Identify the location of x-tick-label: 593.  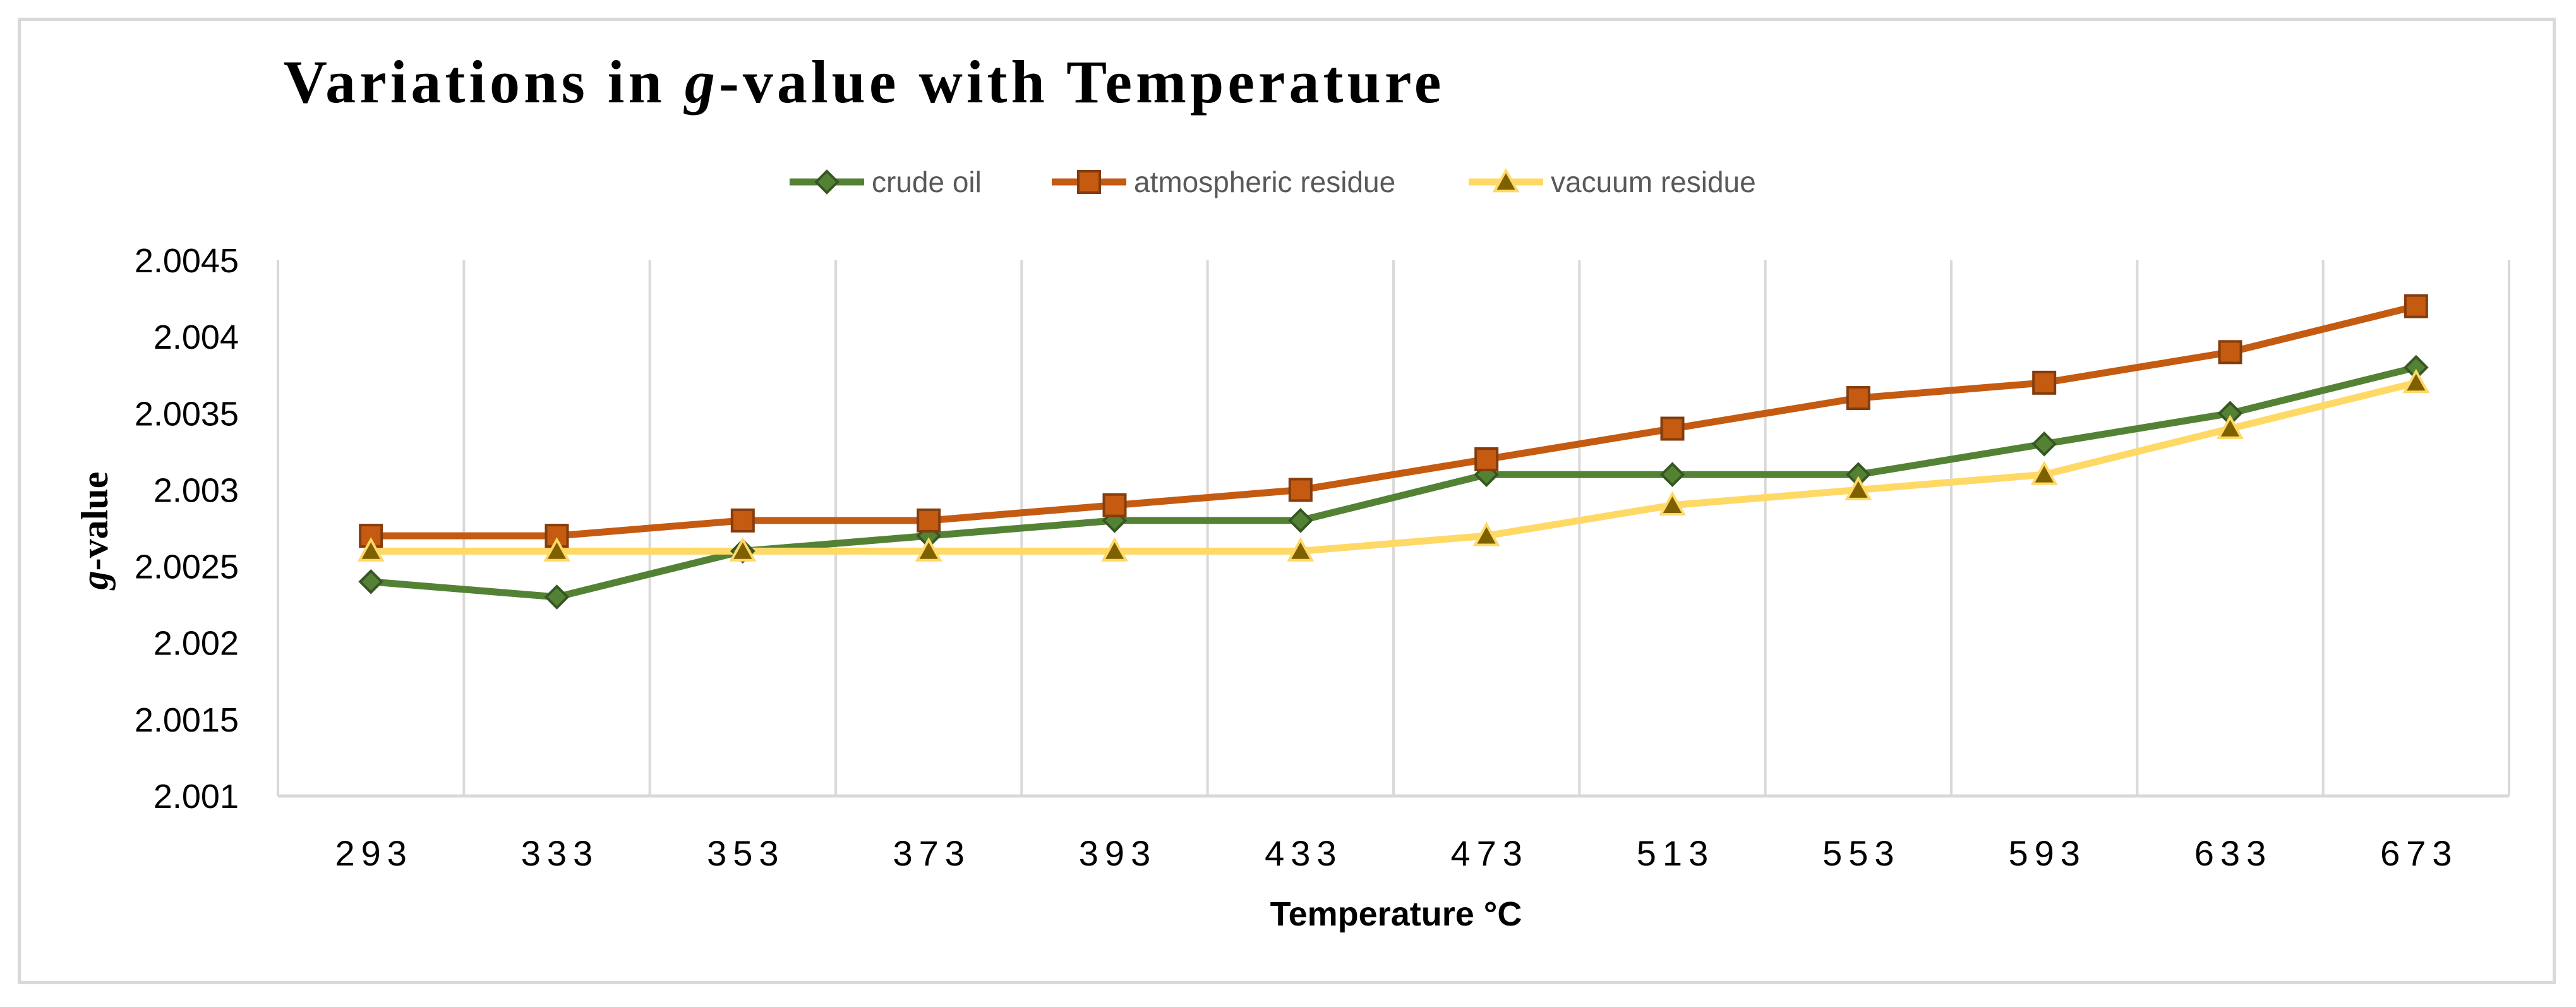
(2047, 853).